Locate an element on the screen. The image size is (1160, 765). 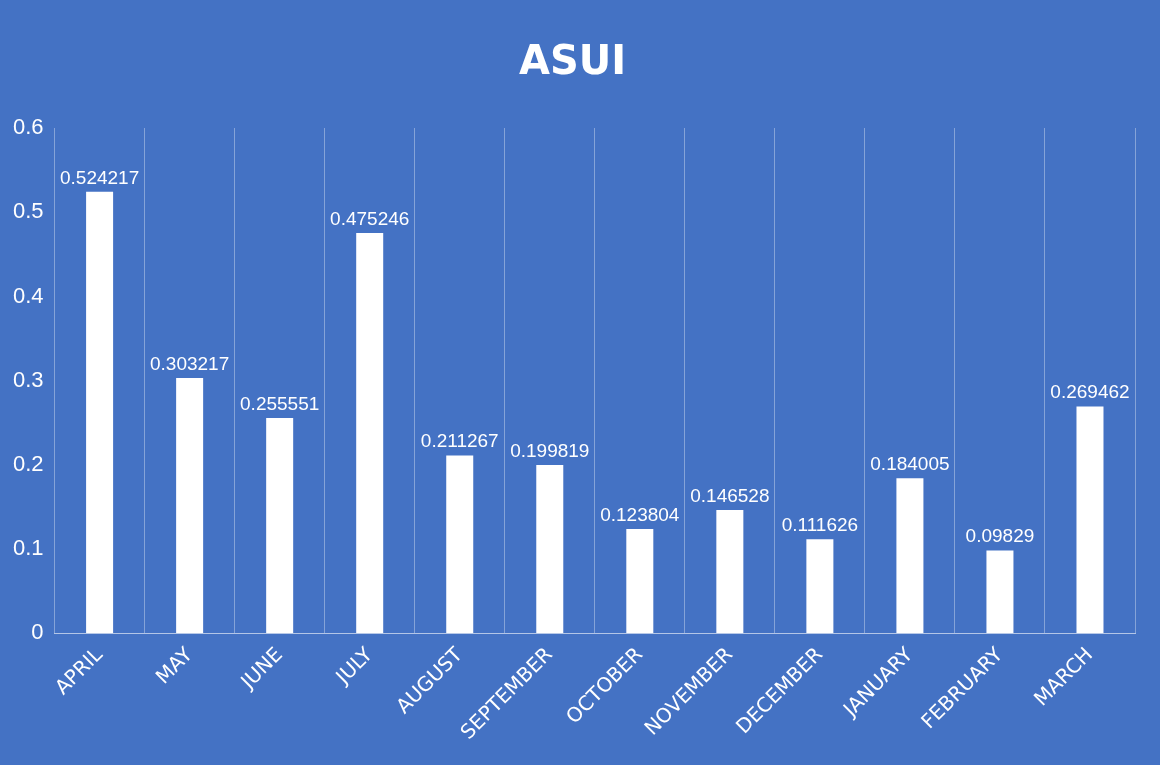
data-label: 0.09829 is located at coordinates (1000, 536).